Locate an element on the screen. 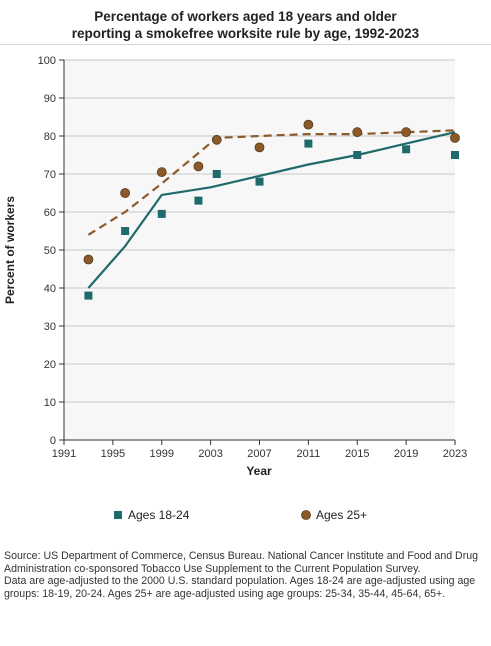 Image resolution: width=491 pixels, height=646 pixels. x-tick-label-1991: 1991 is located at coordinates (64, 454).